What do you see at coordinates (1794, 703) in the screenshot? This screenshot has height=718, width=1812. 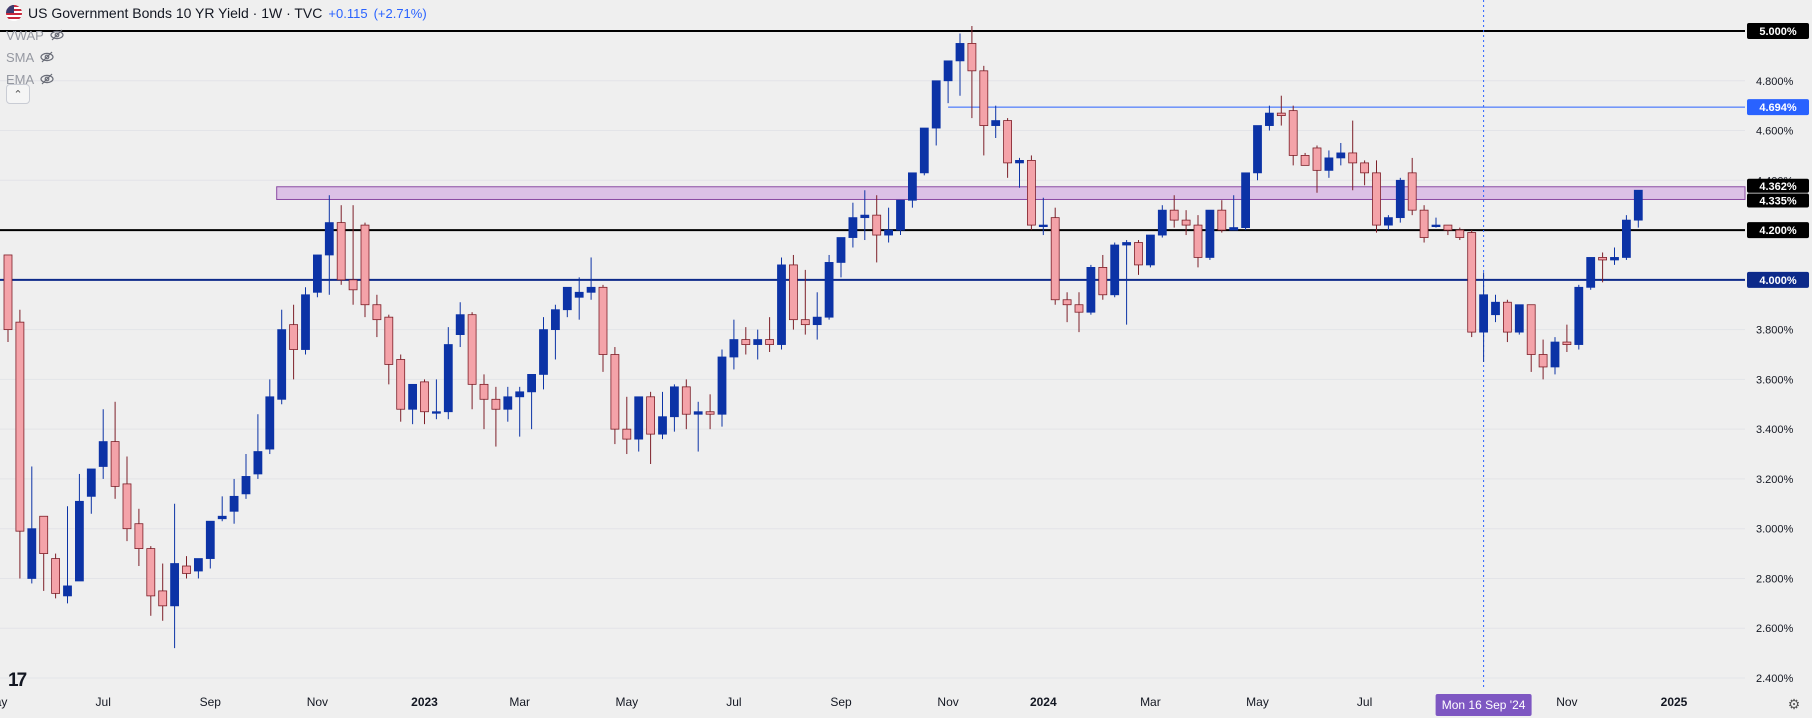 I see `gear-icon: ⚙` at bounding box center [1794, 703].